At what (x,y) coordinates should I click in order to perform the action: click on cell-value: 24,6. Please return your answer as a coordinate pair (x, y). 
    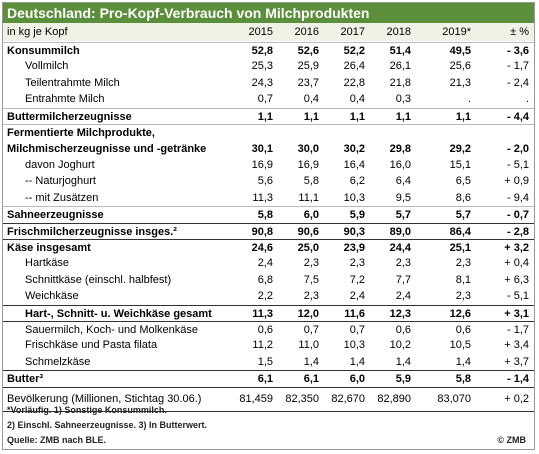
    Looking at the image, I should click on (262, 248).